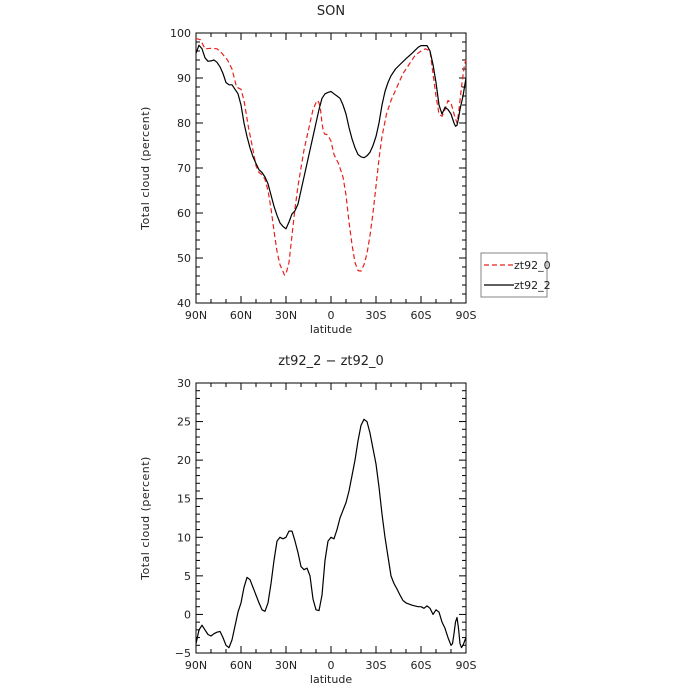 The height and width of the screenshot is (700, 700). I want to click on chart2-y-tick-label: 0, so click(187, 614).